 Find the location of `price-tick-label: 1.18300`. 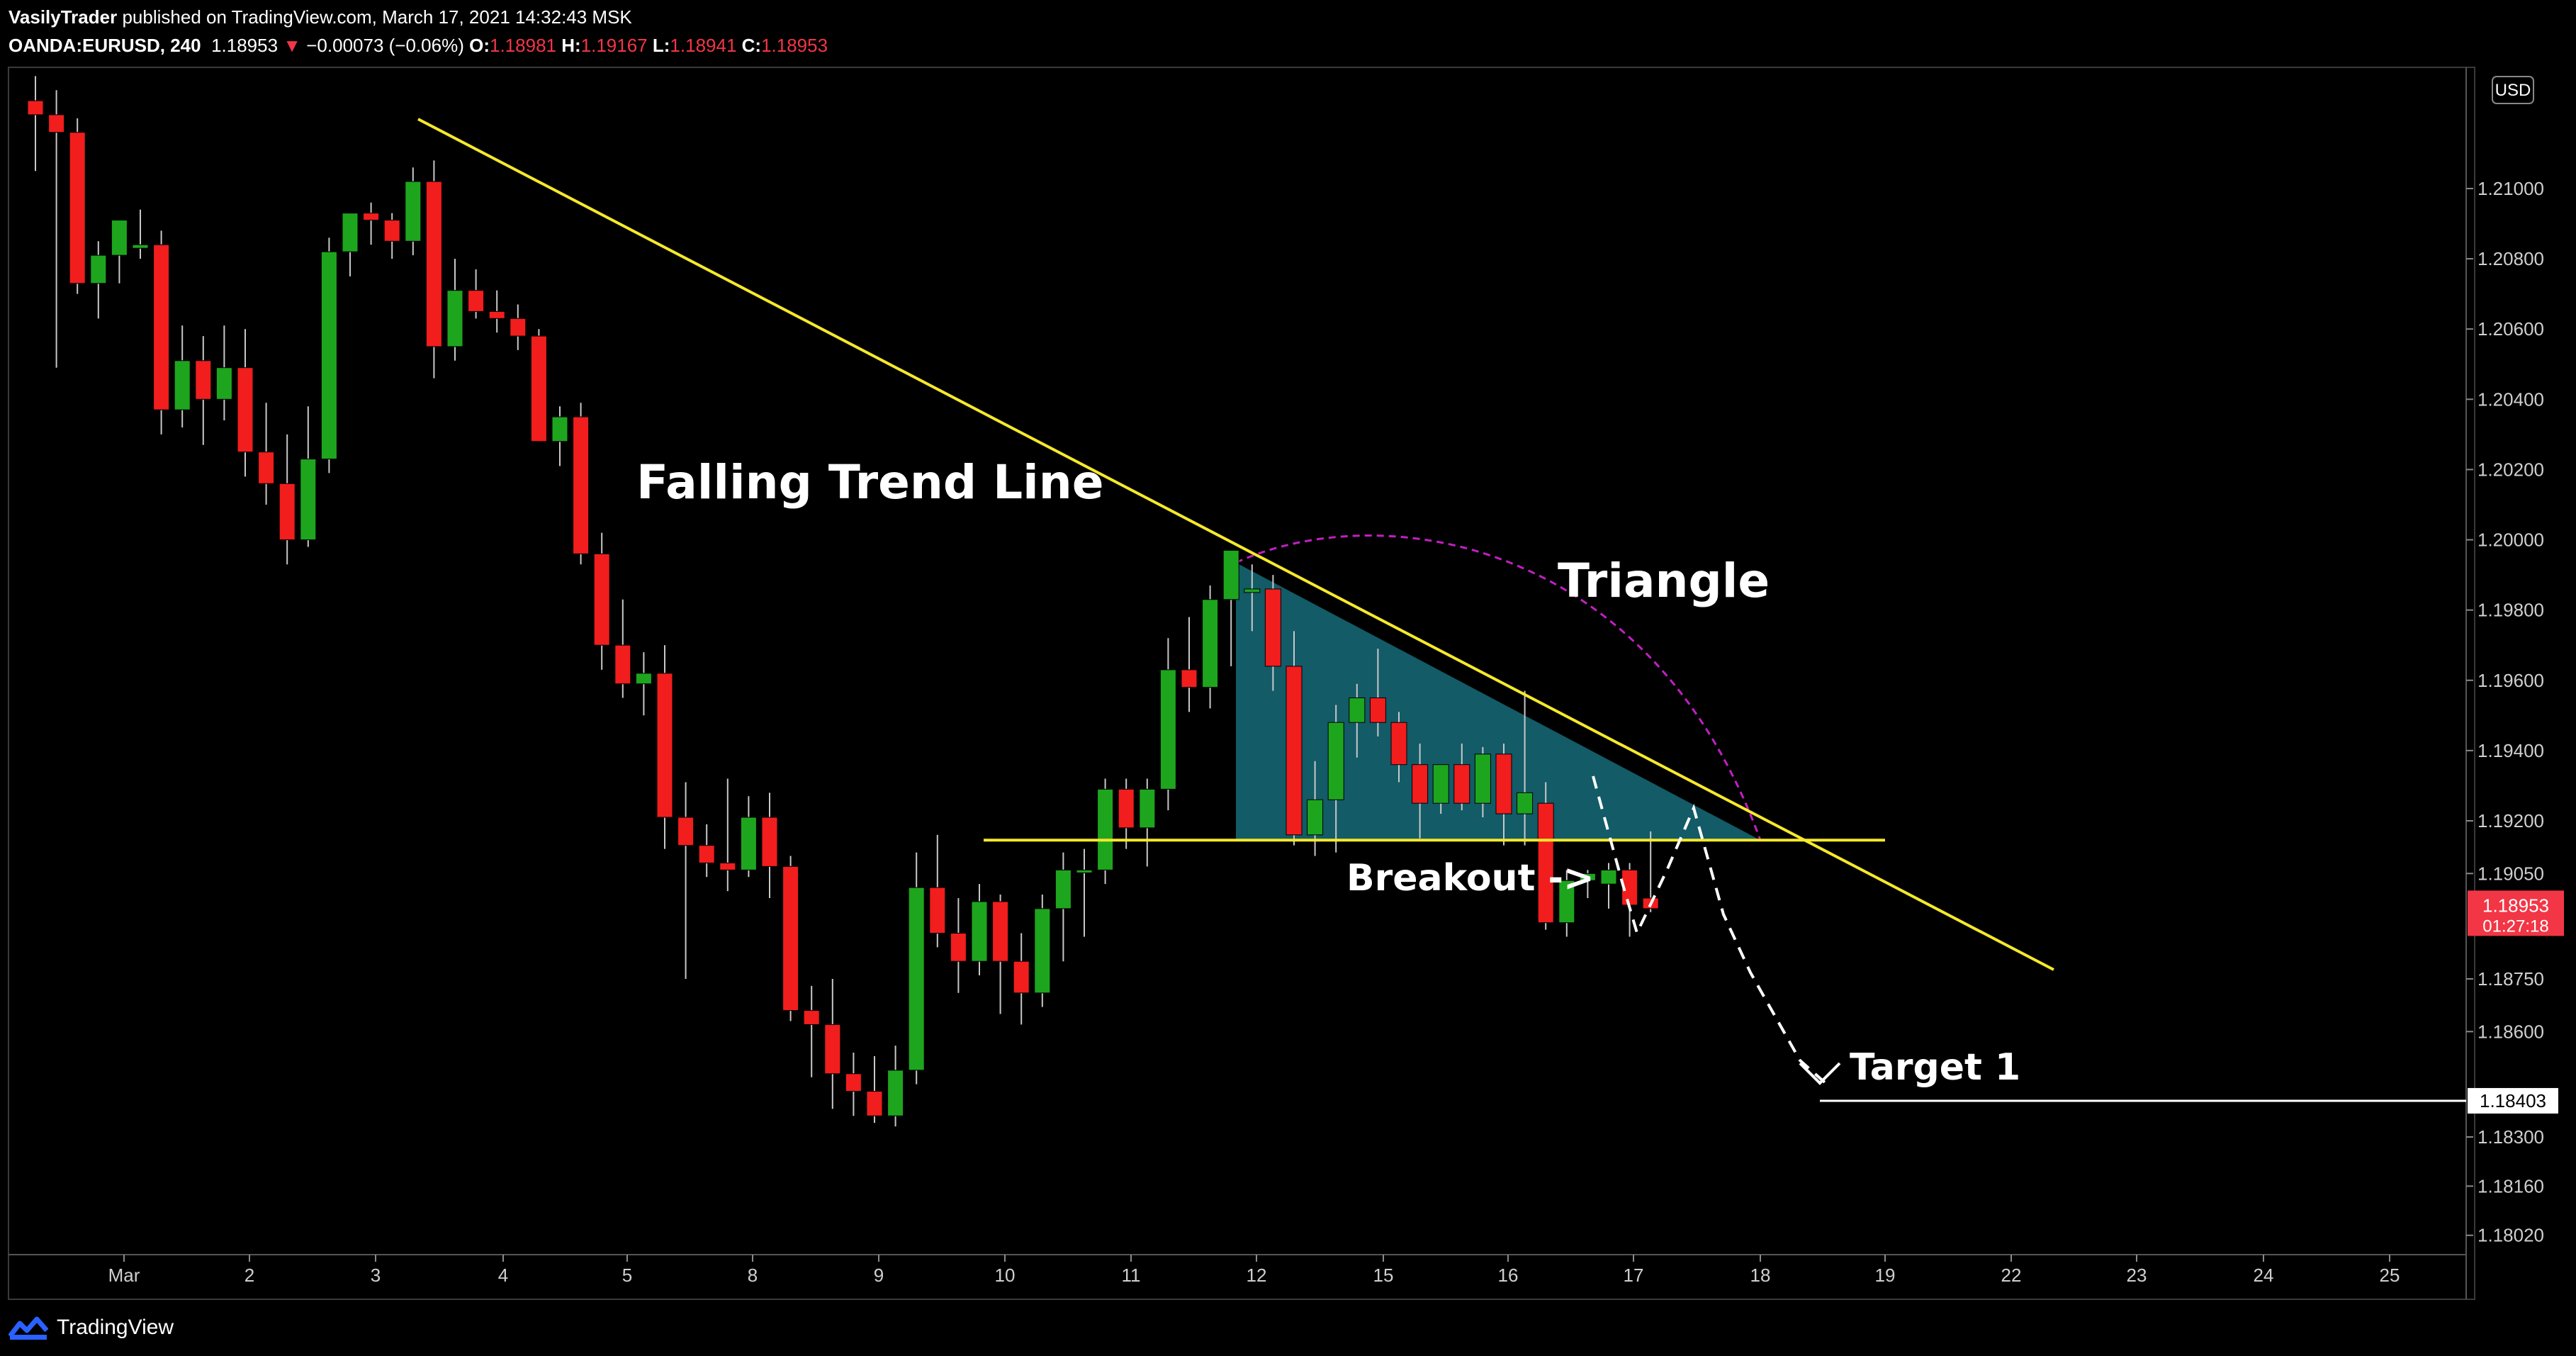

price-tick-label: 1.18300 is located at coordinates (2510, 1137).